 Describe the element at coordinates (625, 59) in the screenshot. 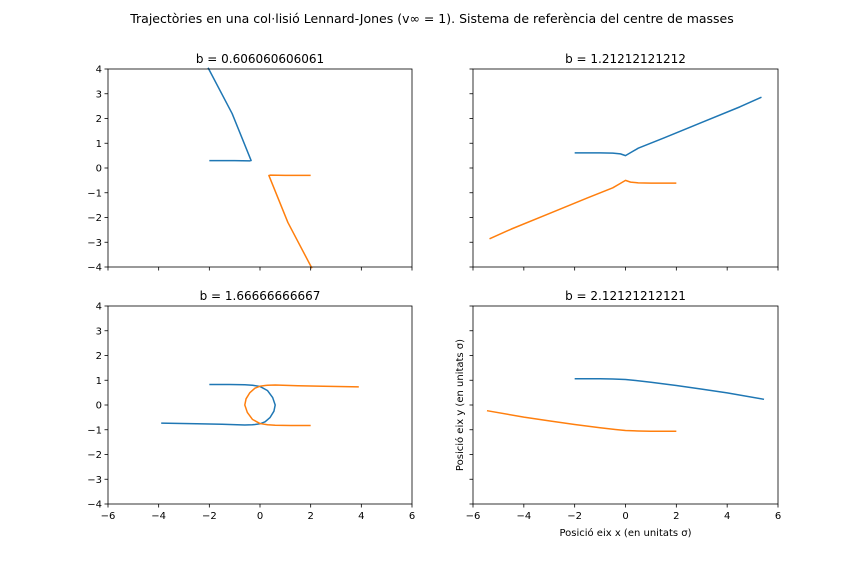

I see `subplot-title: b = 1.21212121212` at that location.